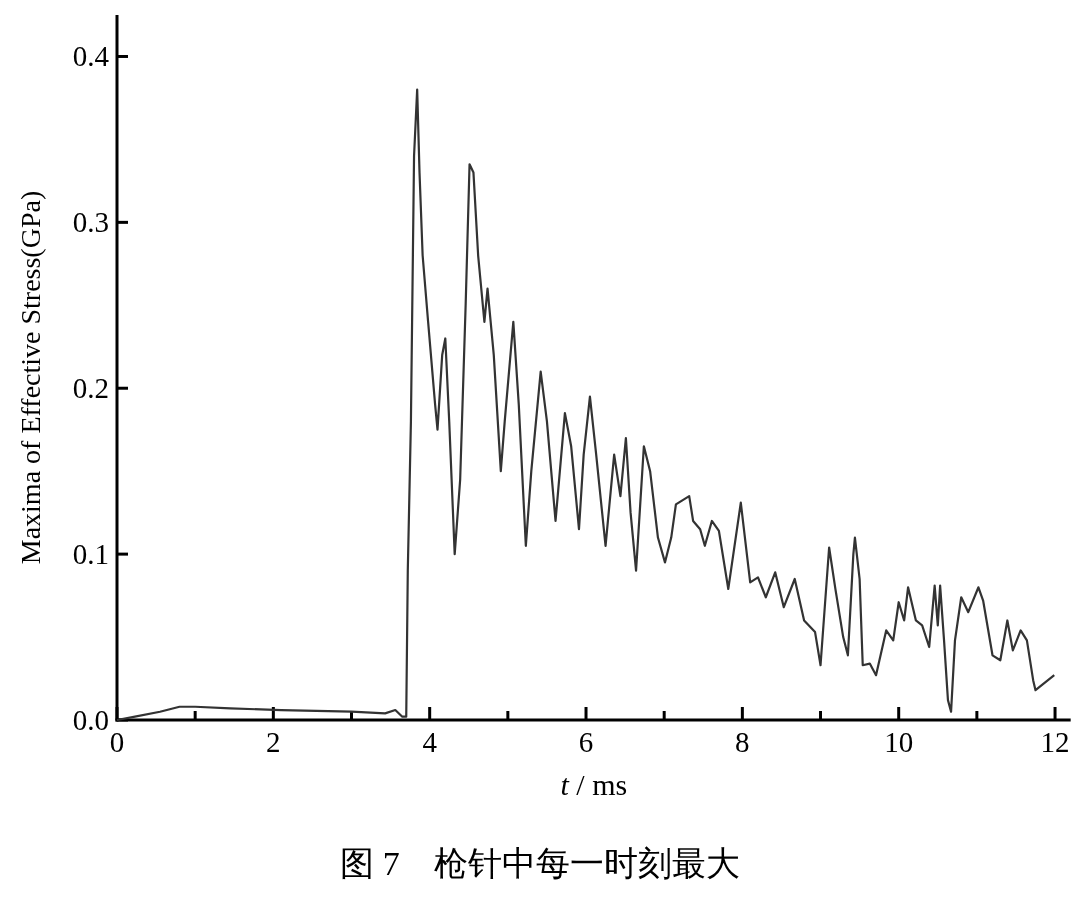 The width and height of the screenshot is (1080, 904). Describe the element at coordinates (273, 742) in the screenshot. I see `x-tick-label: 2` at that location.